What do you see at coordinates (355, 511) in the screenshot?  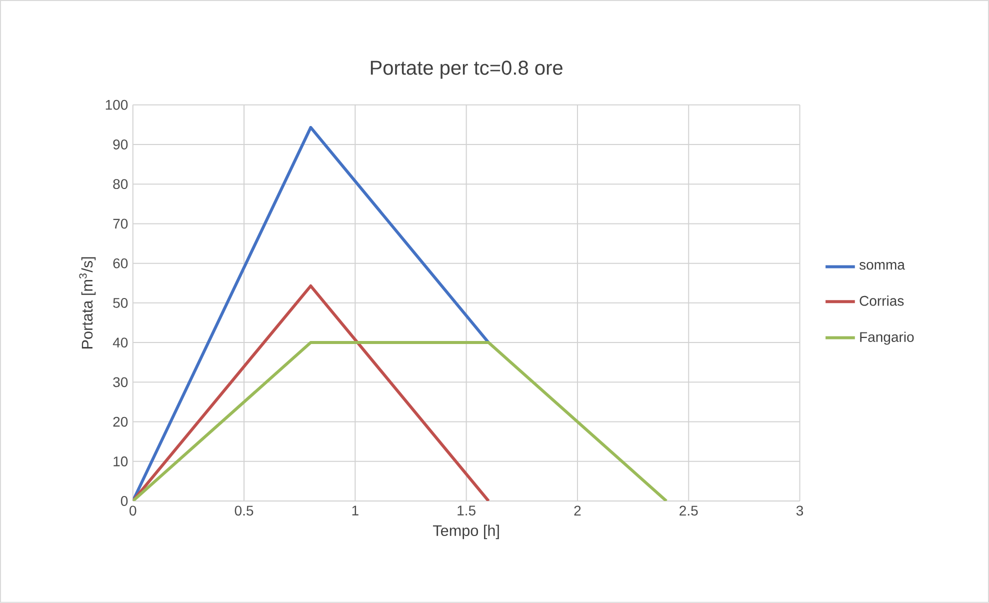 I see `x-tick-label: 1` at bounding box center [355, 511].